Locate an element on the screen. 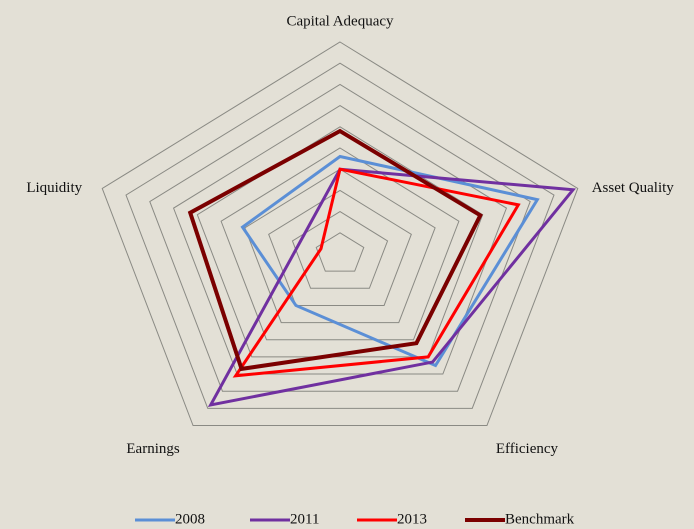 The height and width of the screenshot is (529, 694). axis-label: Capital Adequacy is located at coordinates (340, 21).